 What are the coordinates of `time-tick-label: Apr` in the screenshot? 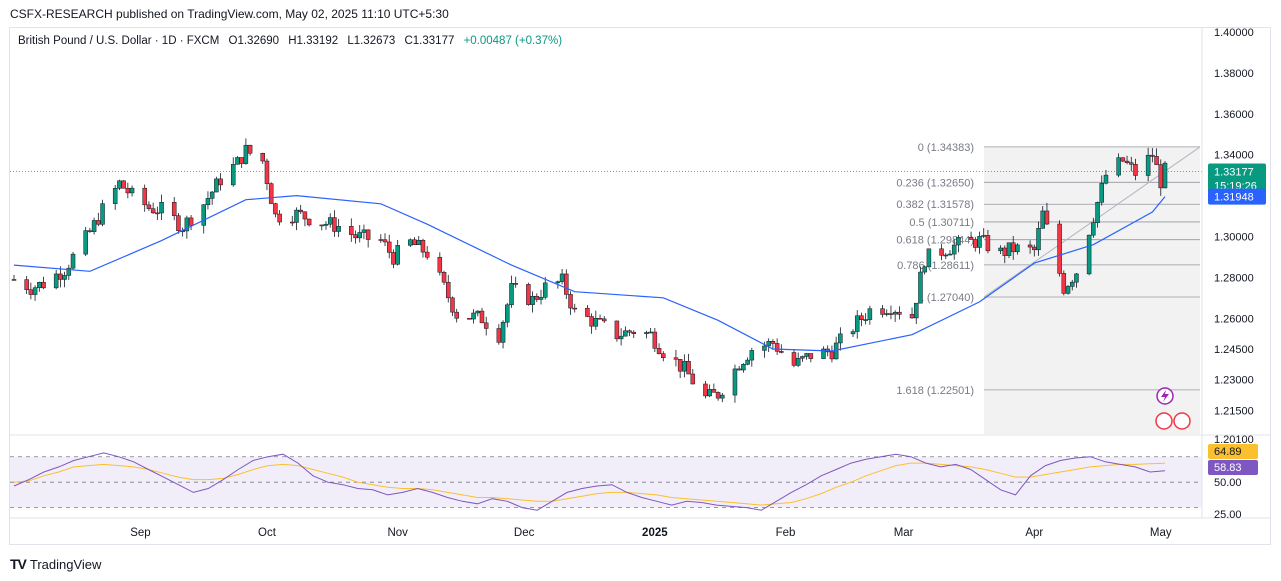 It's located at (1034, 533).